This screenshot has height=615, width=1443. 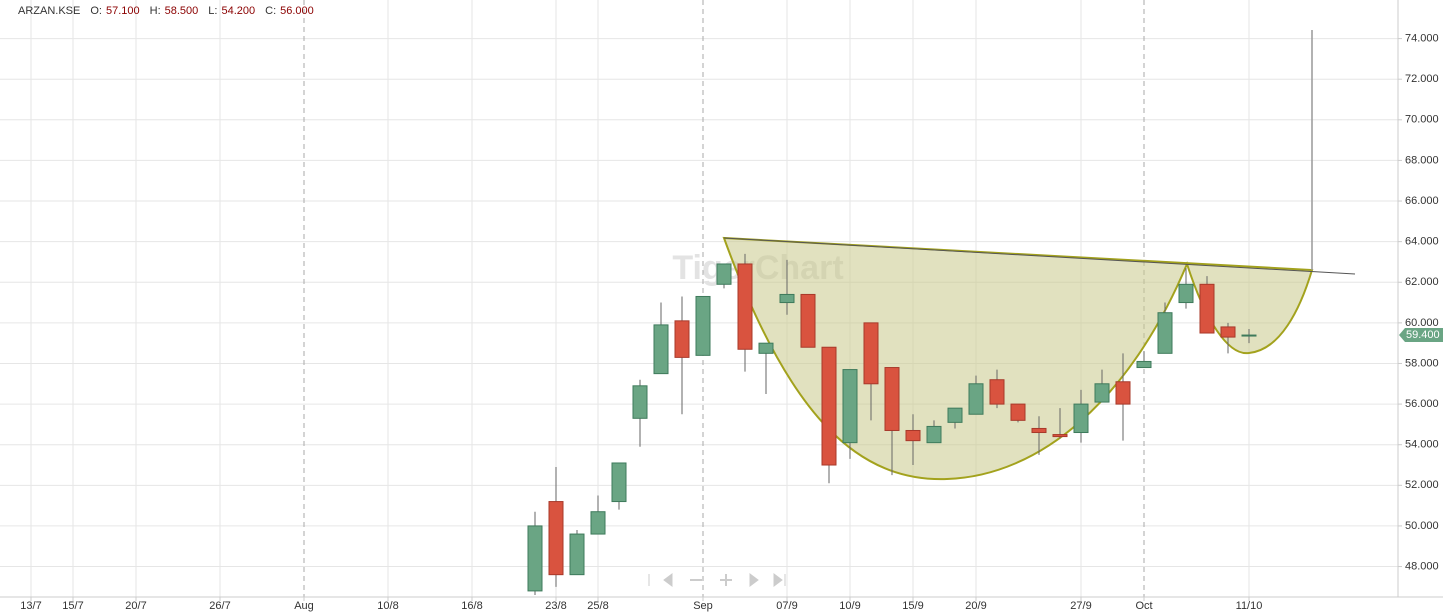 I want to click on nav-controls, so click(x=717, y=580).